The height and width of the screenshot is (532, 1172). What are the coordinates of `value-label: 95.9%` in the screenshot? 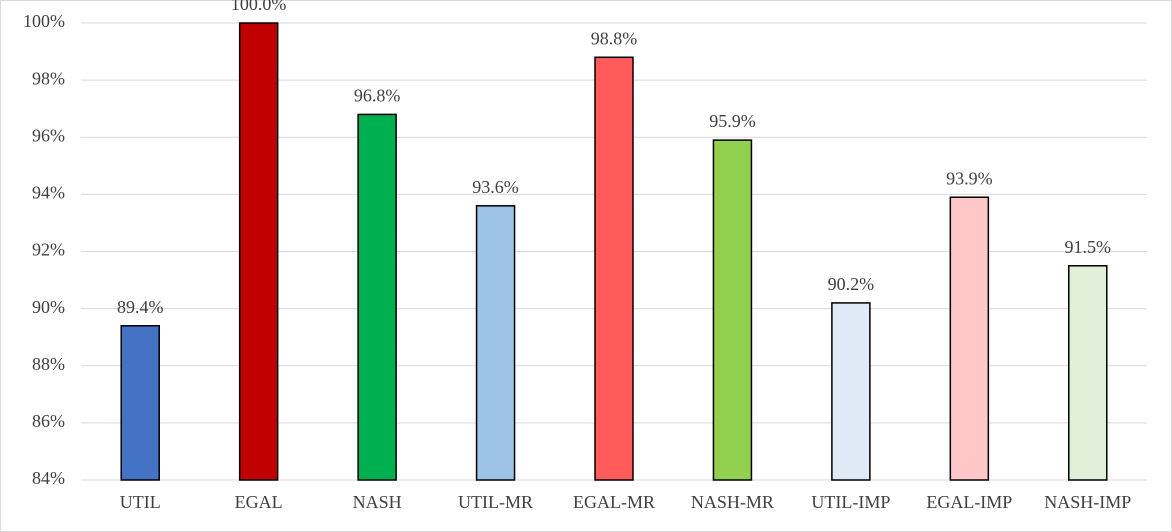 It's located at (732, 121).